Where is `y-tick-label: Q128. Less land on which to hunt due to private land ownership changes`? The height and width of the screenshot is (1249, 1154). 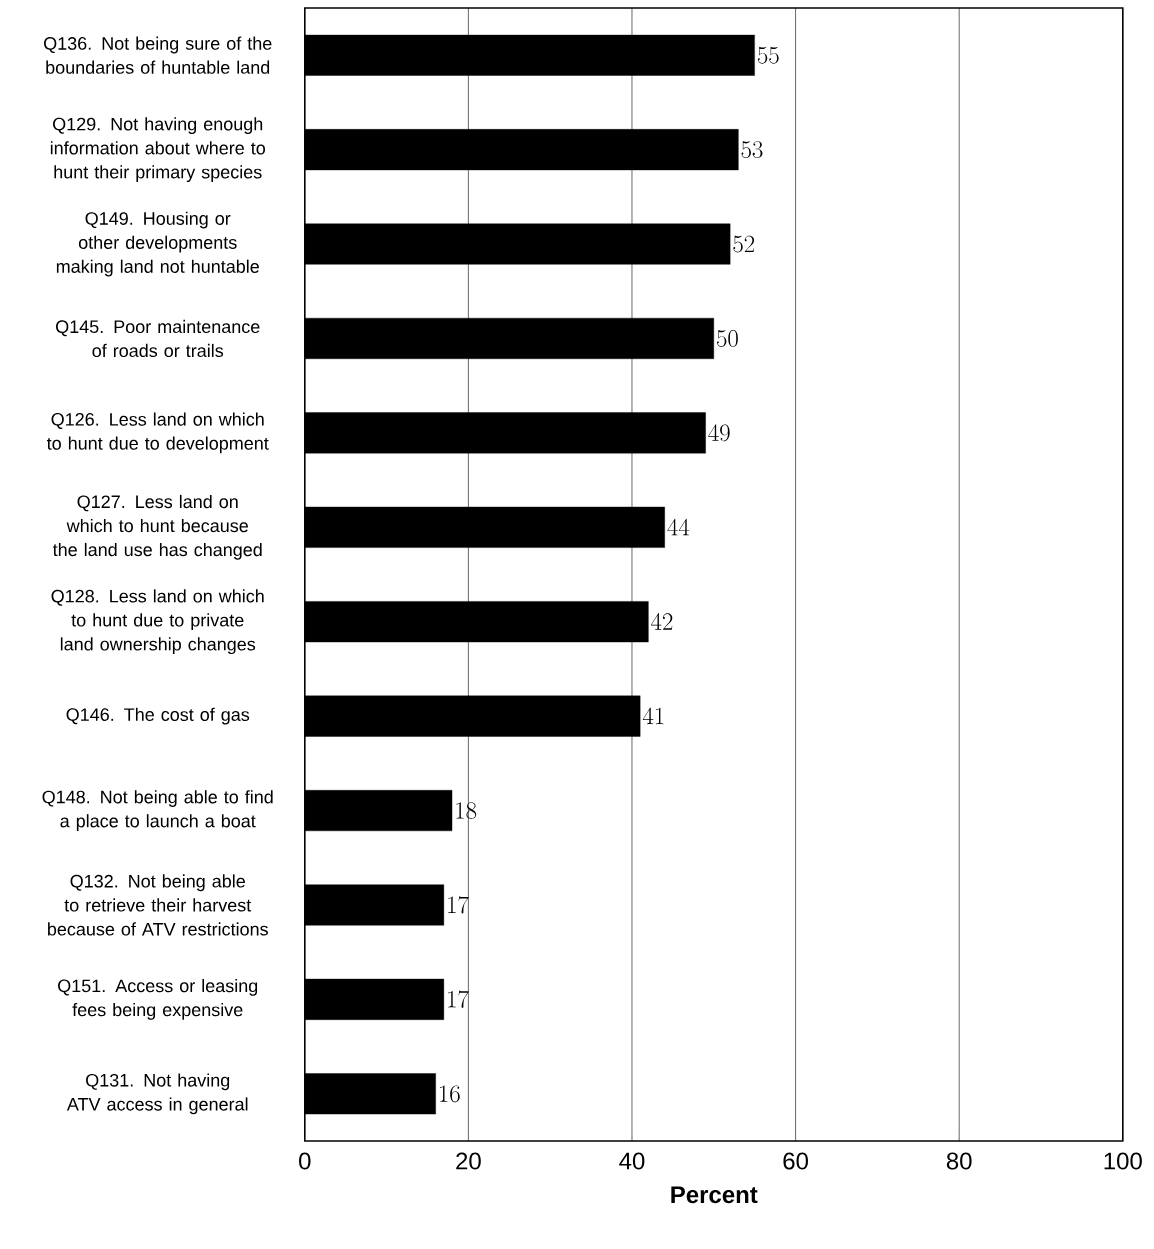 y-tick-label: Q128. Less land on which to hunt due to private land ownership changes is located at coordinates (157, 622).